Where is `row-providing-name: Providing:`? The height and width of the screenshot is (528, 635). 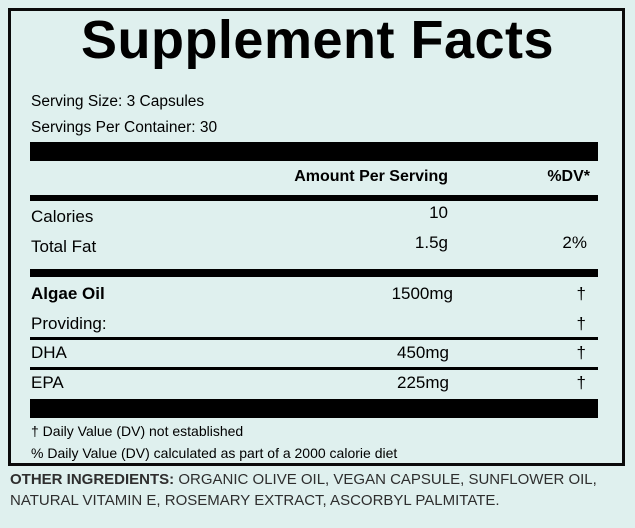
row-providing-name: Providing: is located at coordinates (69, 323).